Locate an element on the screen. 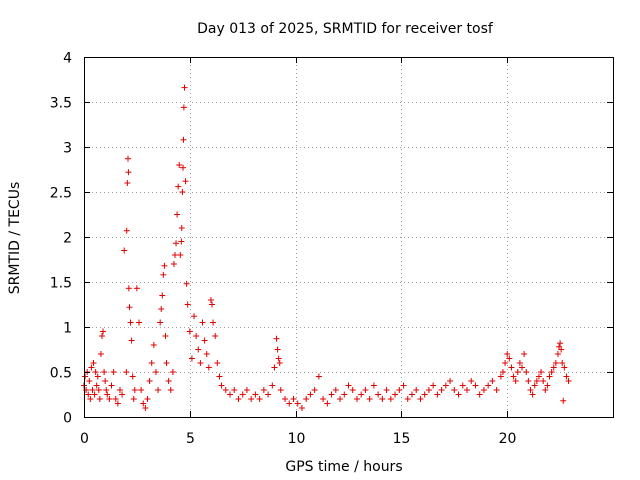 The height and width of the screenshot is (480, 640). y-tick-label: 2 is located at coordinates (67, 239).